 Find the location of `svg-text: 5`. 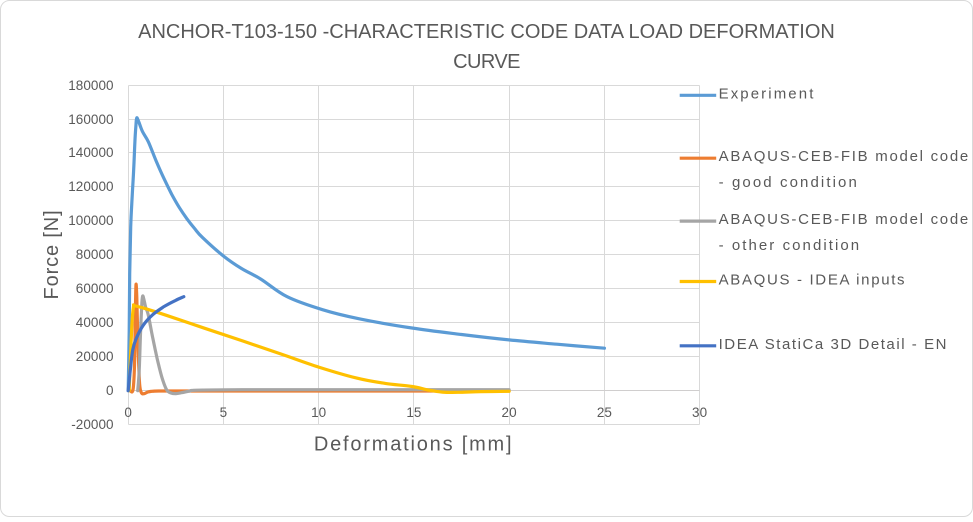

svg-text: 5 is located at coordinates (224, 412).